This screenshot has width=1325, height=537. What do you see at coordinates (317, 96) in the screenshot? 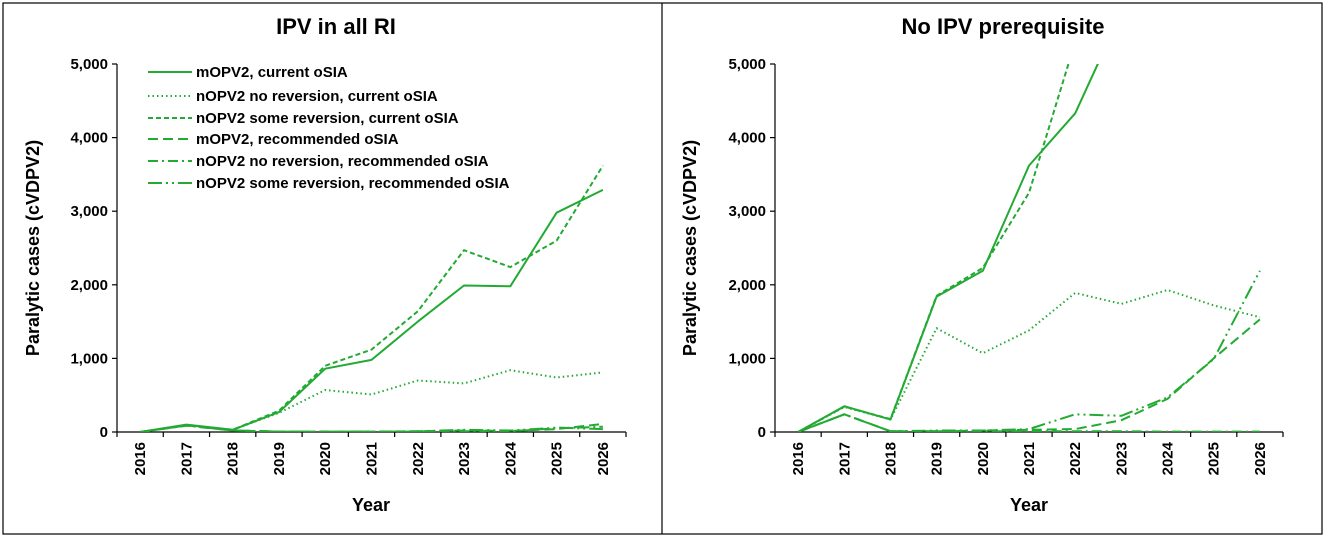
I see `legend-label: nOPV2 no reversion, current oSIA` at bounding box center [317, 96].